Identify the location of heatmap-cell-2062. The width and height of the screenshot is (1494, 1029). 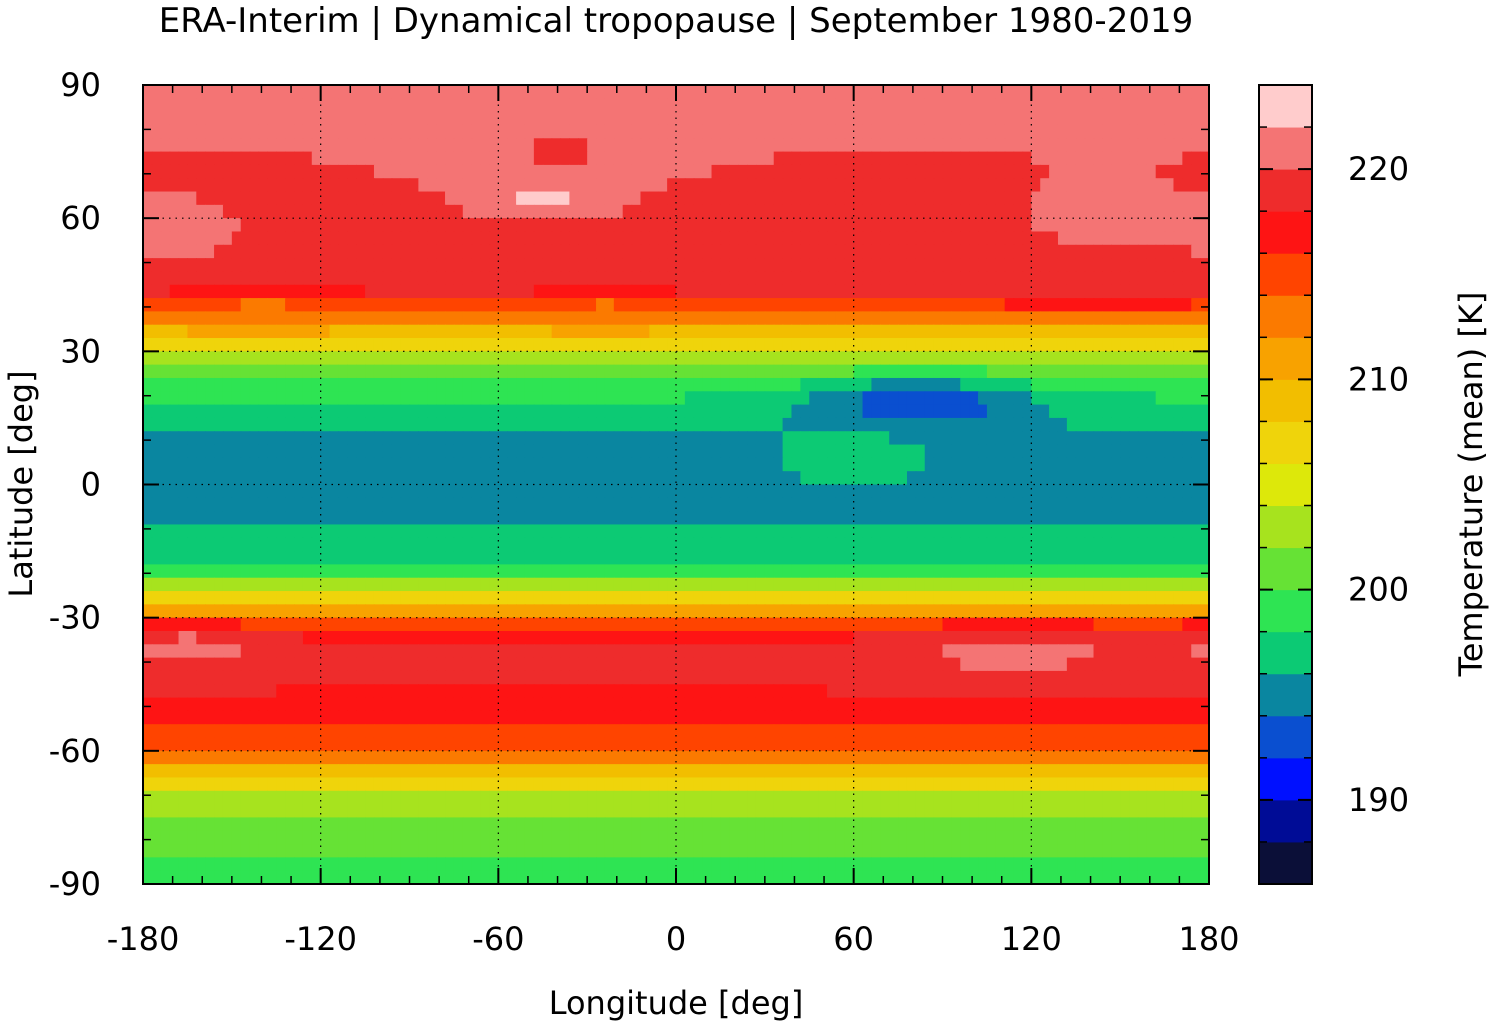
(343, 318).